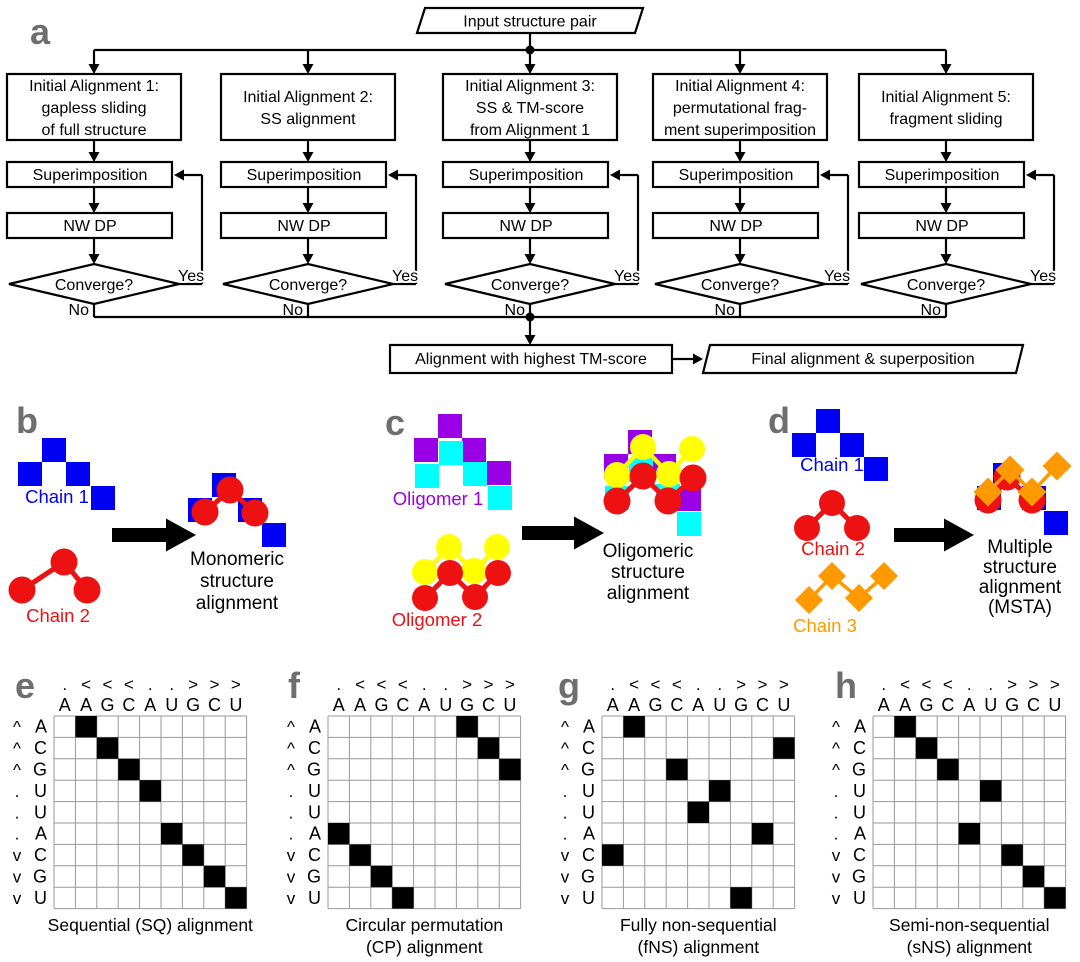  What do you see at coordinates (1020, 607) in the screenshot?
I see `result-caption-line: (MSTA)` at bounding box center [1020, 607].